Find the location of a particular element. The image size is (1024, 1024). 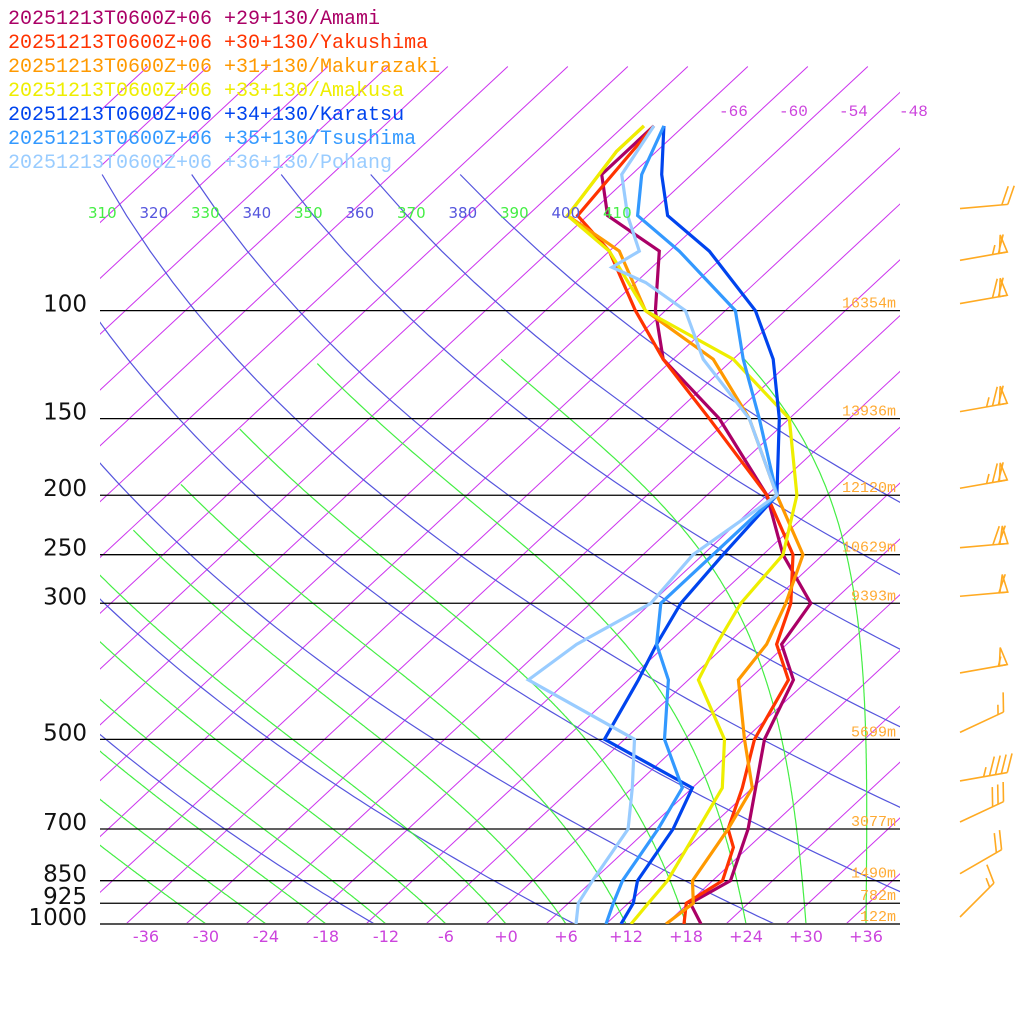

temperature-tick-labels: -36 -30 -24 -18 -12 -6 +0 +6 +12 +18 +24 +30 +36 is located at coordinates (508, 936).